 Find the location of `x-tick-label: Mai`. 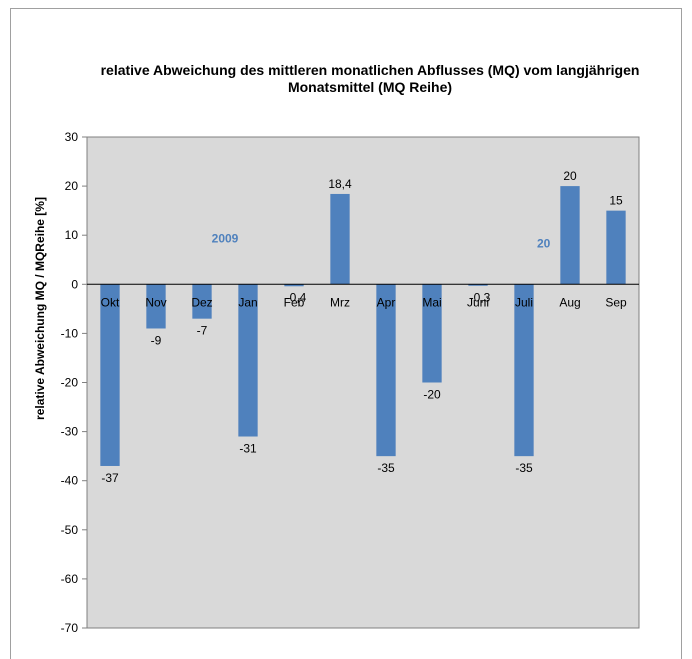

x-tick-label: Mai is located at coordinates (431, 302).